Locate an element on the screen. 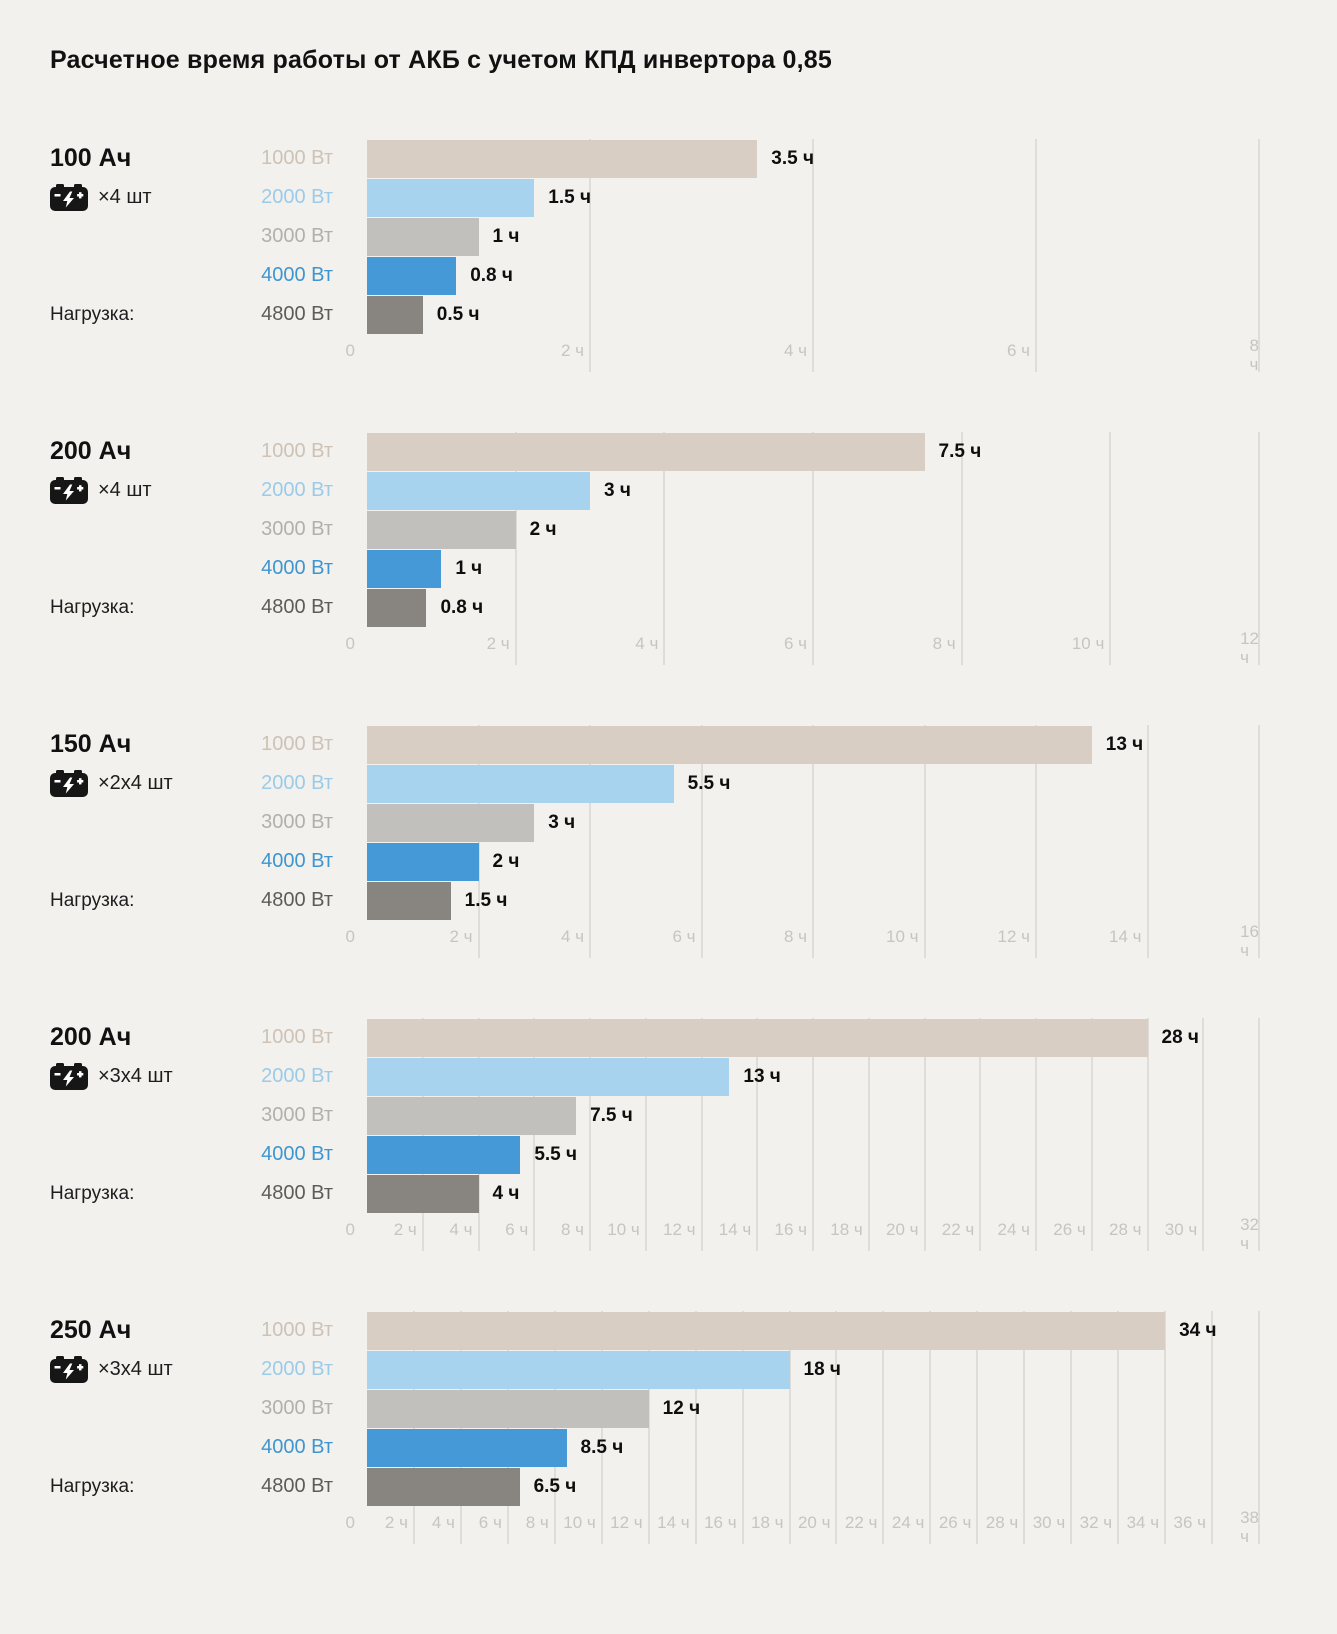 Image resolution: width=1337 pixels, height=1634 pixels. bar-row: 1000 Вт 7.5 ч is located at coordinates (754, 451).